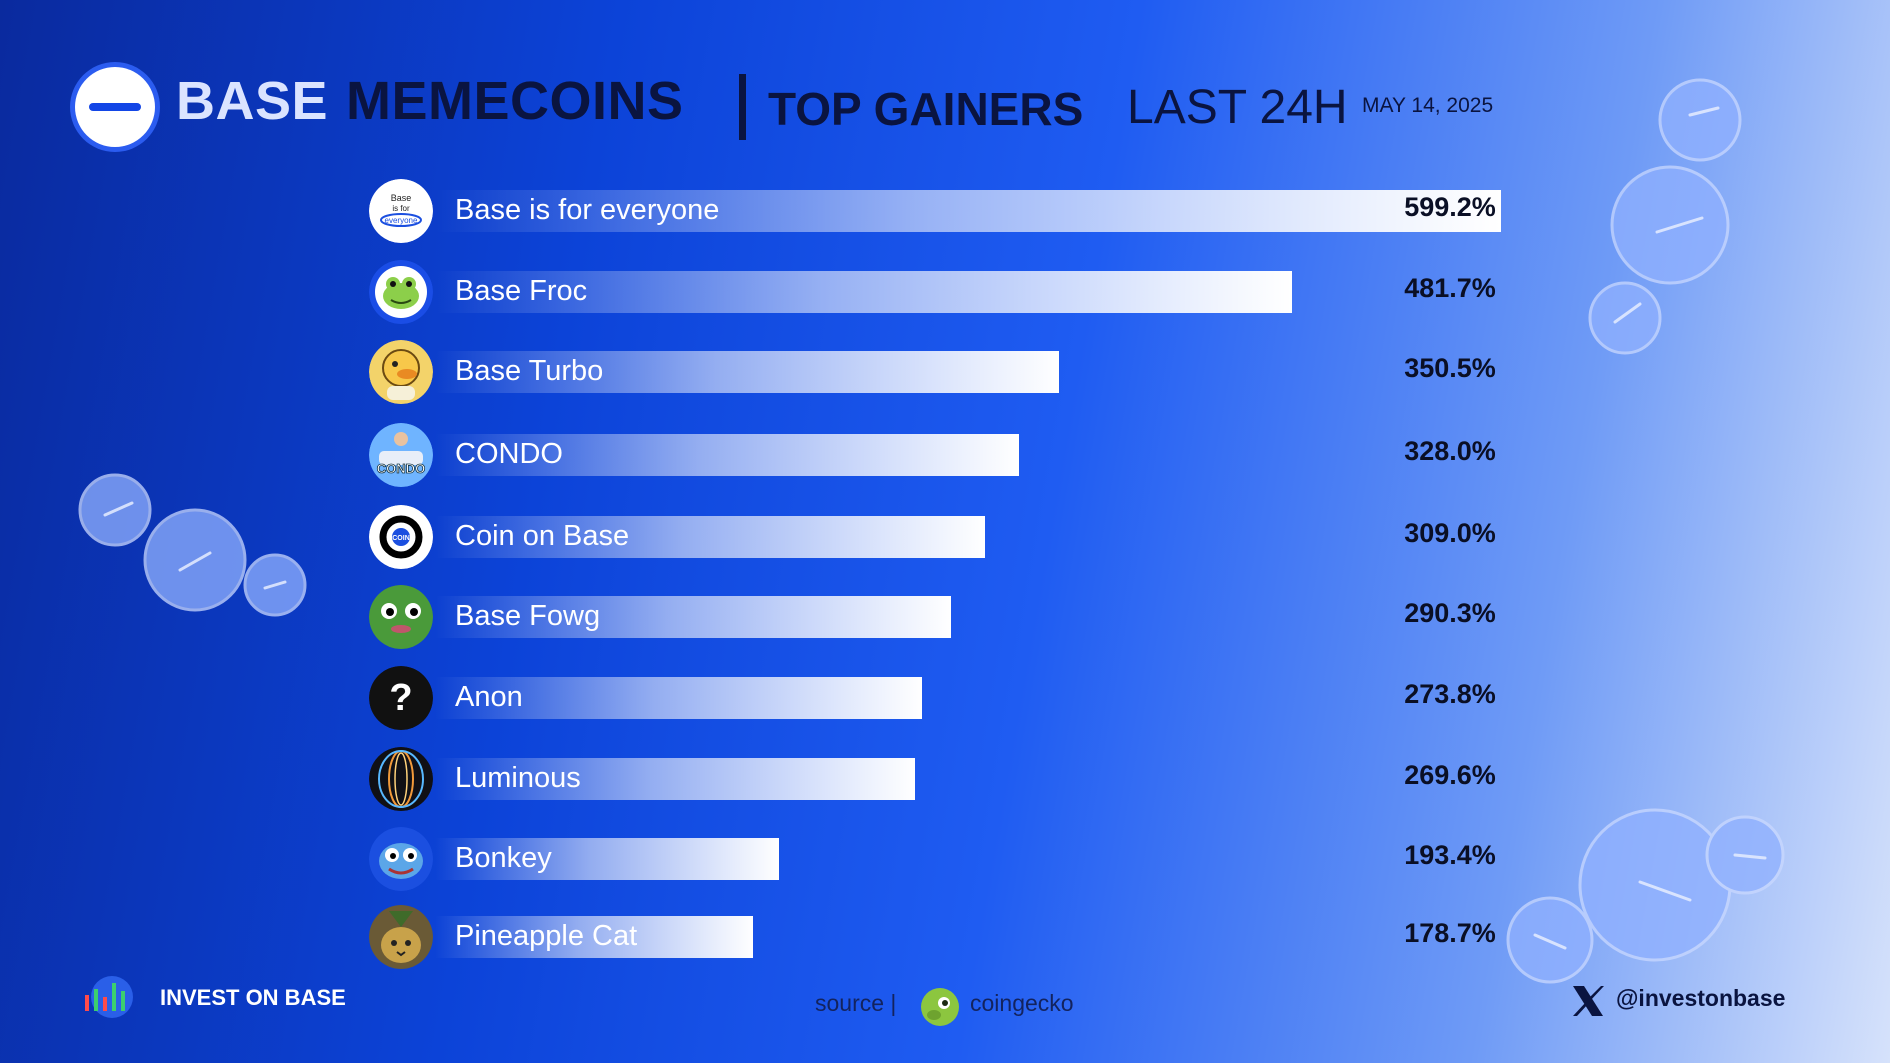 This screenshot has width=1890, height=1063. Describe the element at coordinates (401, 208) in the screenshot. I see `svg-text: is for` at that location.